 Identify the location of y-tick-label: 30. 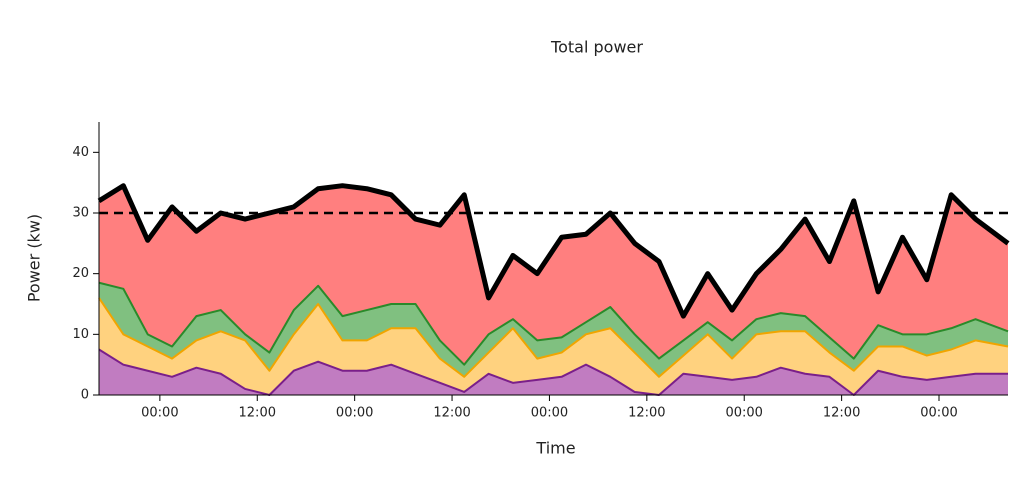
(80, 213).